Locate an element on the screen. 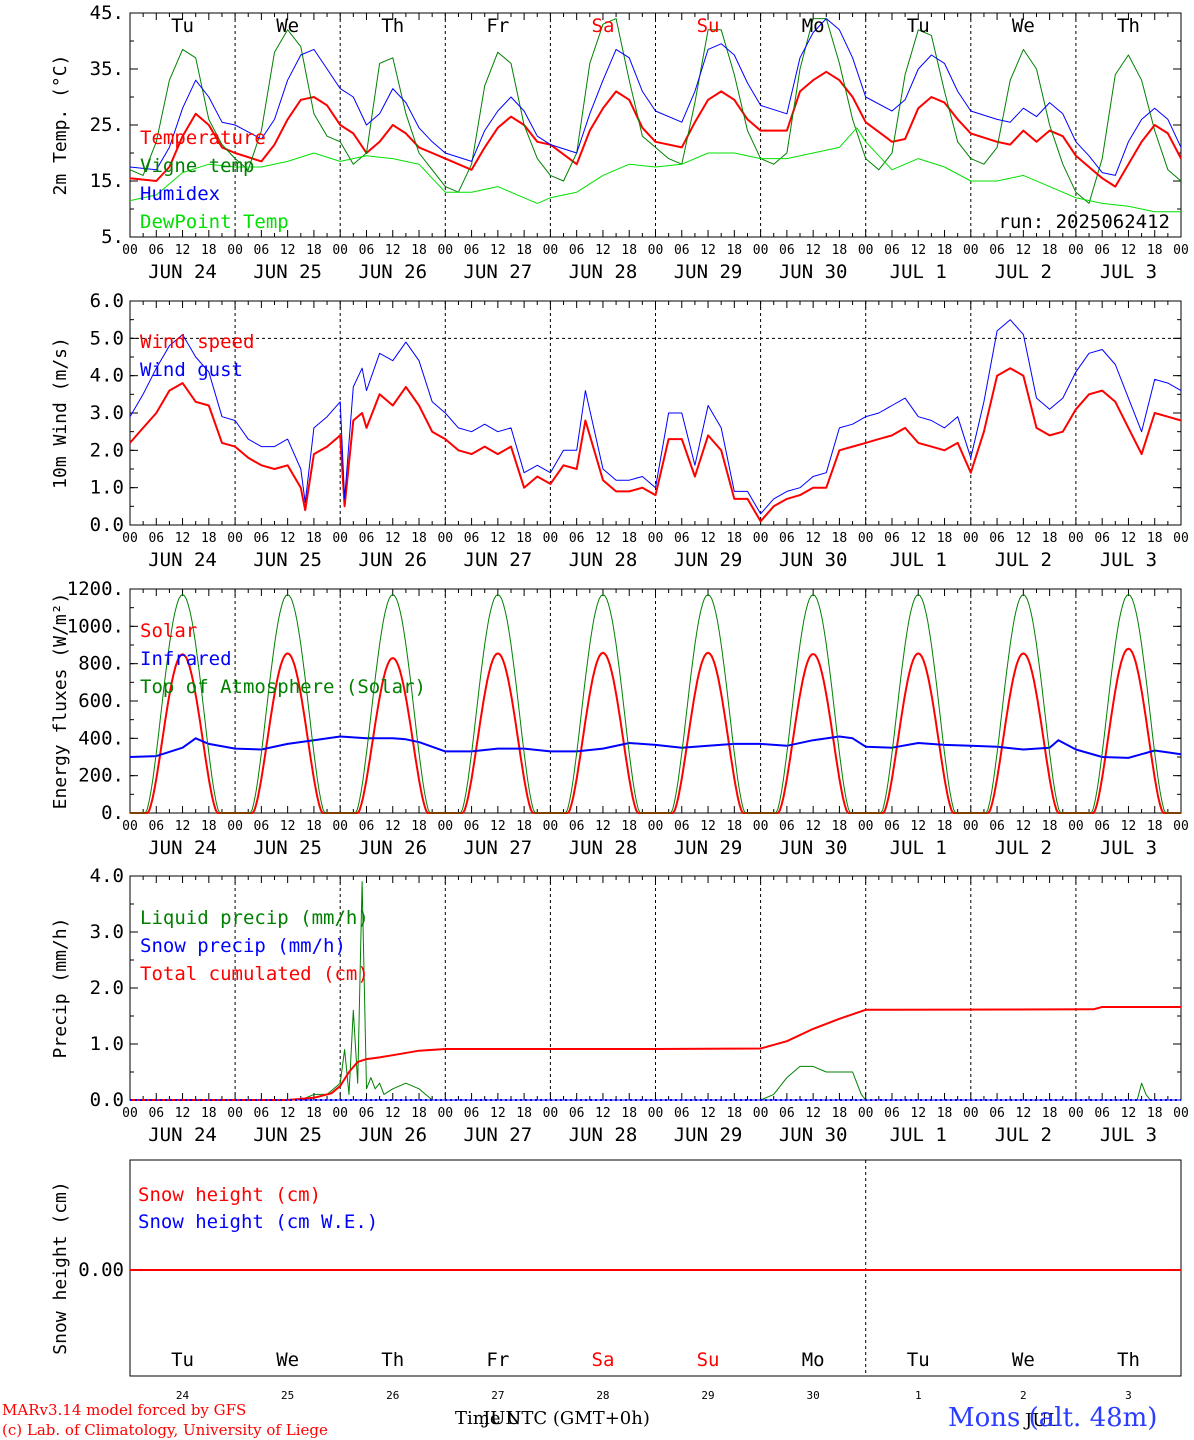  weekday-label: Sa is located at coordinates (603, 26).